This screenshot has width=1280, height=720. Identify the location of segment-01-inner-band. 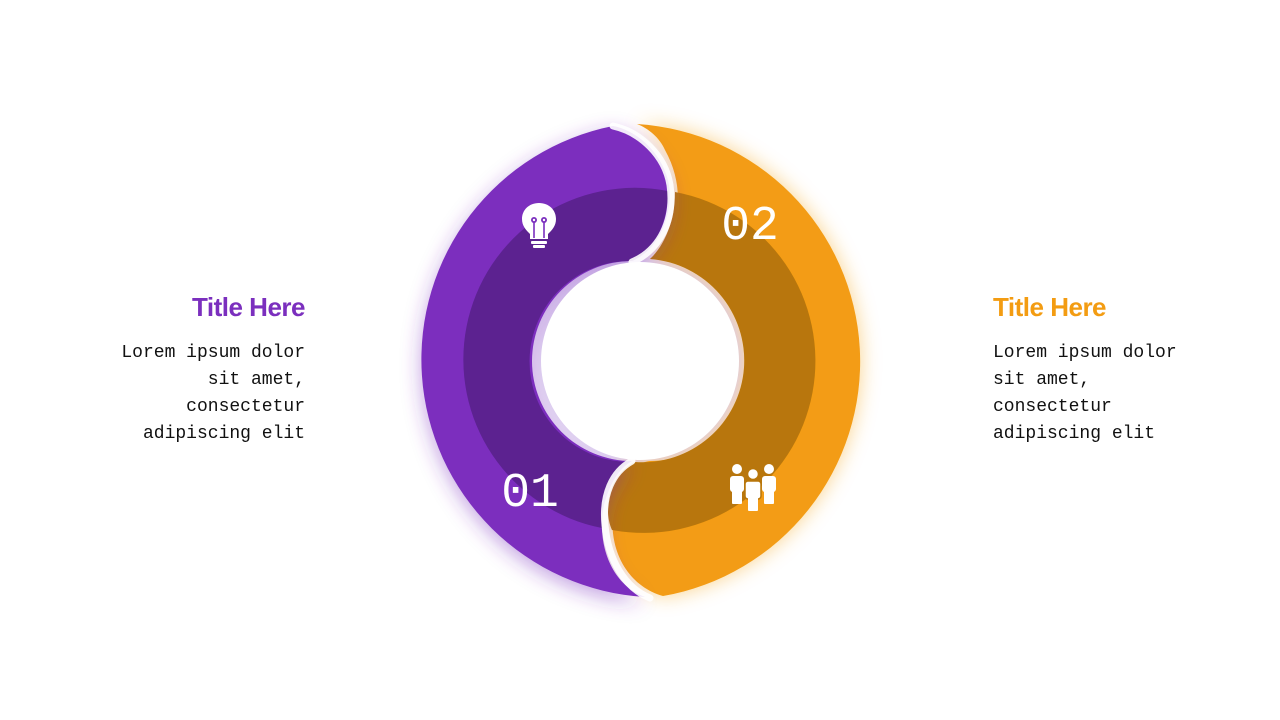
(565, 357).